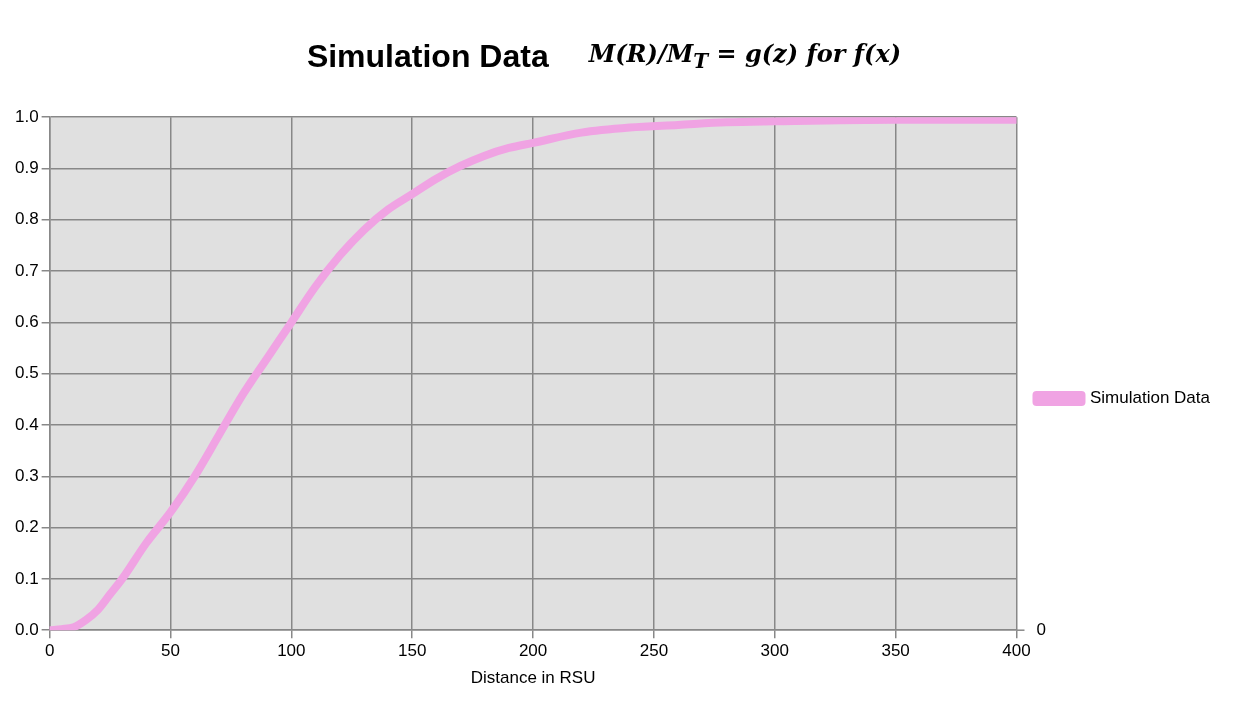 The image size is (1250, 709). I want to click on y-tick-label: 0.3, so click(26, 475).